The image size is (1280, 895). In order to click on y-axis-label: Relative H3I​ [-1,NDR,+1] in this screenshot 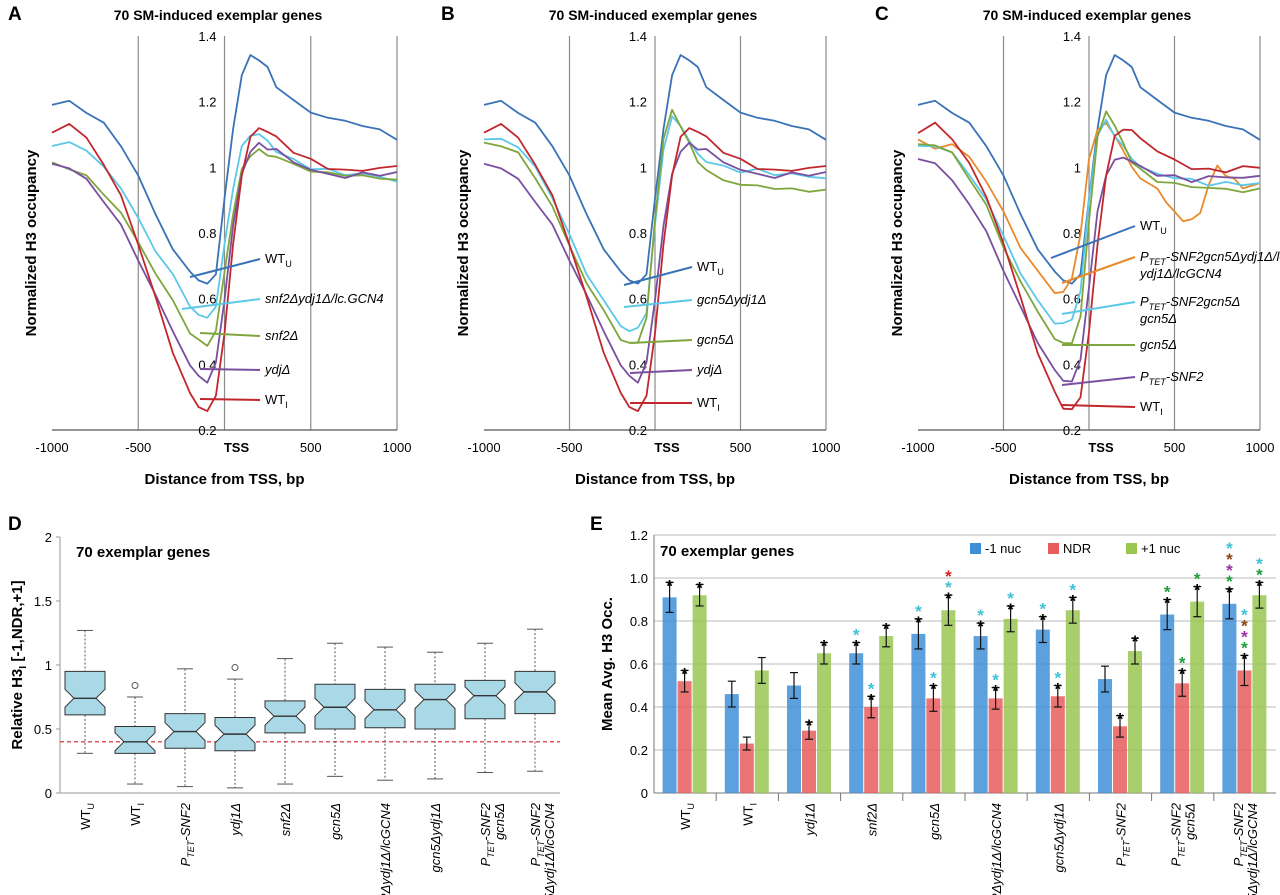, I will do `click(19, 664)`.